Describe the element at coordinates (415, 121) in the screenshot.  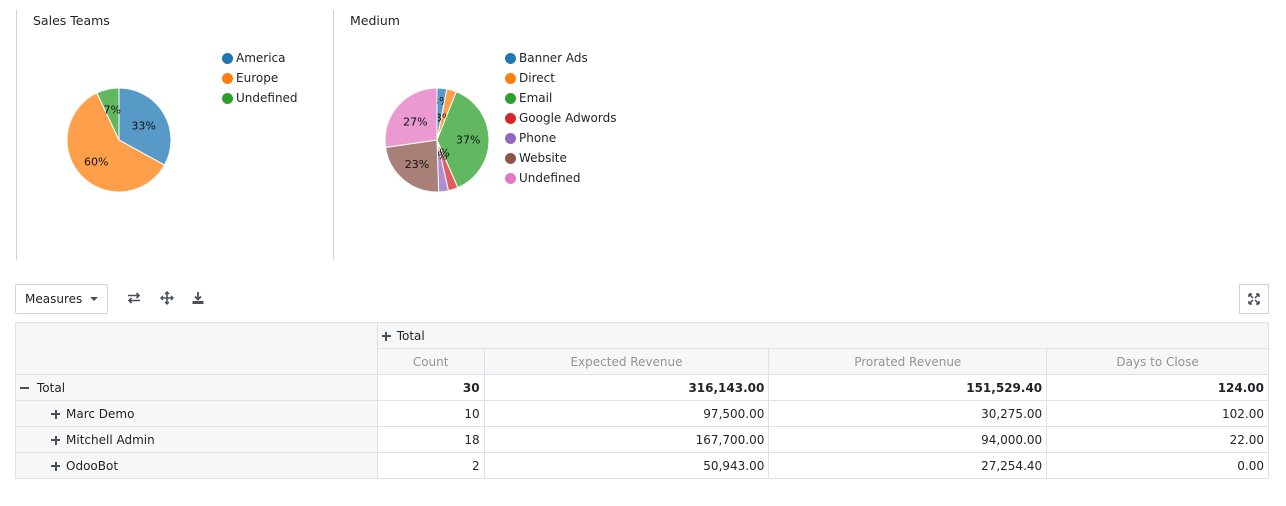
I see `pie-slice-label: 27%` at that location.